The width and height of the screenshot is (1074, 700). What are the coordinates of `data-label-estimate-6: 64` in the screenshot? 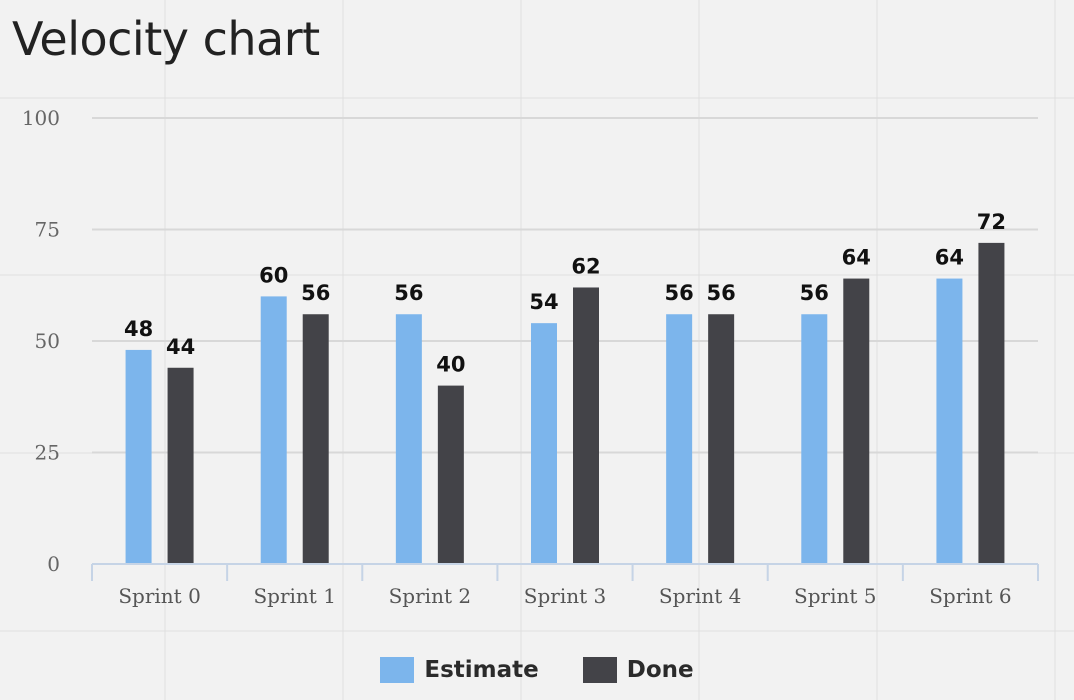 It's located at (949, 258).